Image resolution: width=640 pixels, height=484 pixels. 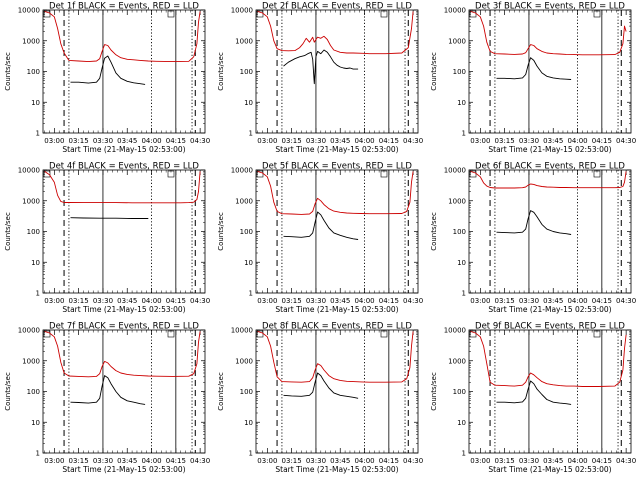 I want to click on panel-title: Det 7f BLACK = Events, RED = LLD, so click(x=124, y=327).